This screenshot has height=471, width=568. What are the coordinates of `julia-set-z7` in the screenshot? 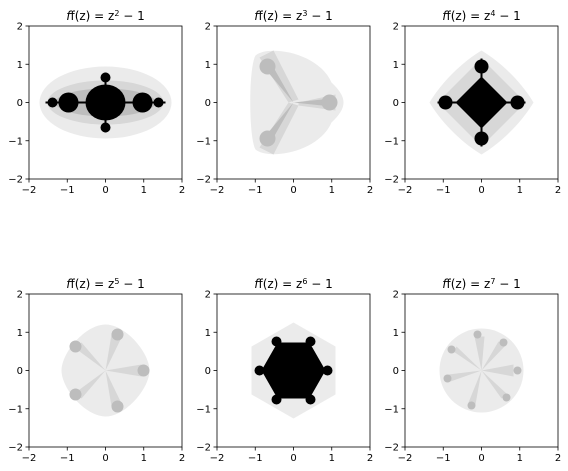 It's located at (481, 370).